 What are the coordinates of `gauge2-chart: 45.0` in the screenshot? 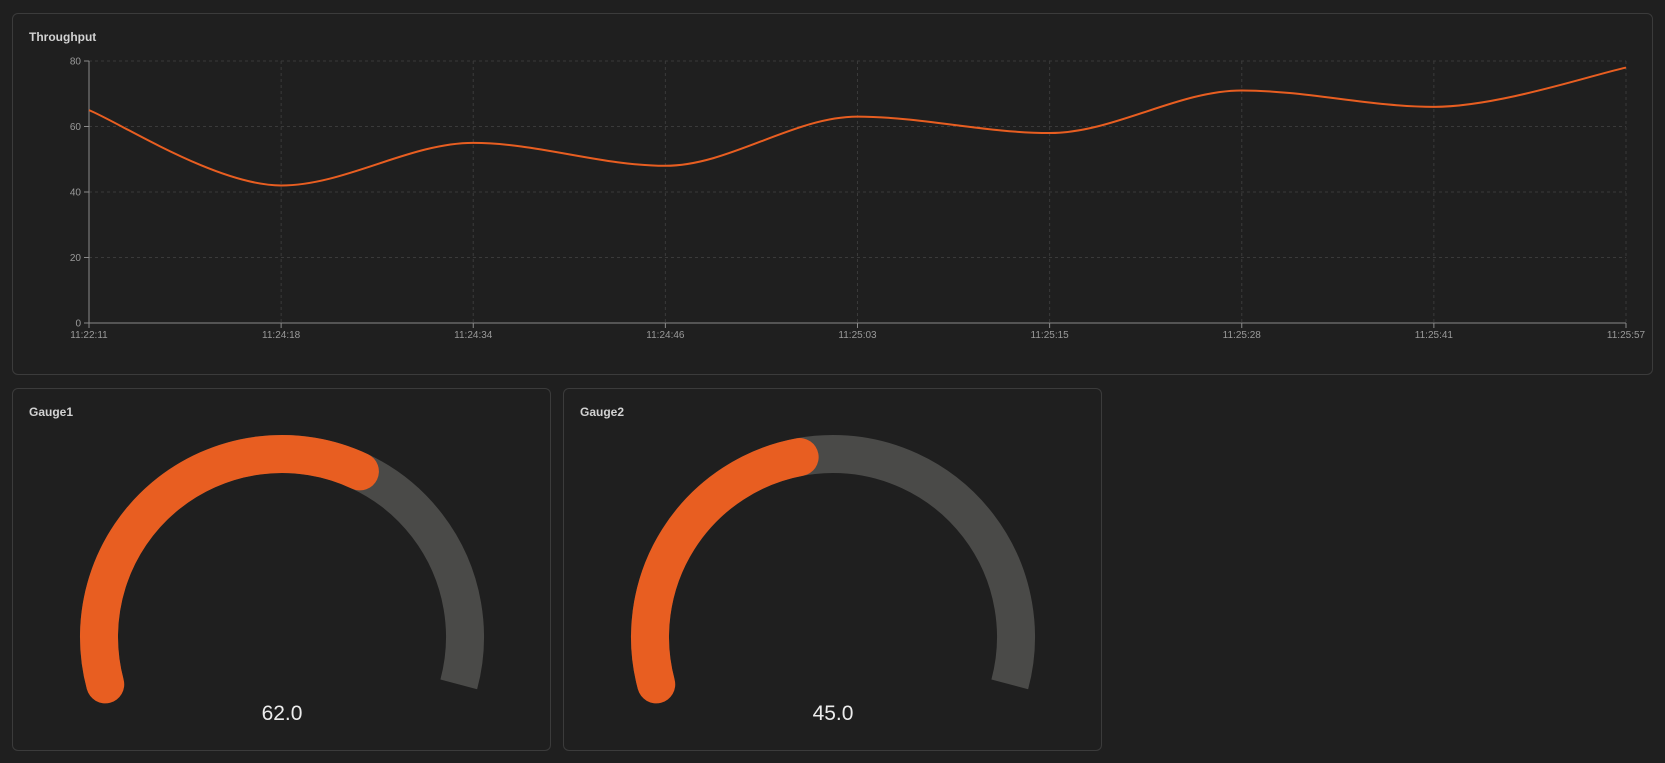 It's located at (833, 580).